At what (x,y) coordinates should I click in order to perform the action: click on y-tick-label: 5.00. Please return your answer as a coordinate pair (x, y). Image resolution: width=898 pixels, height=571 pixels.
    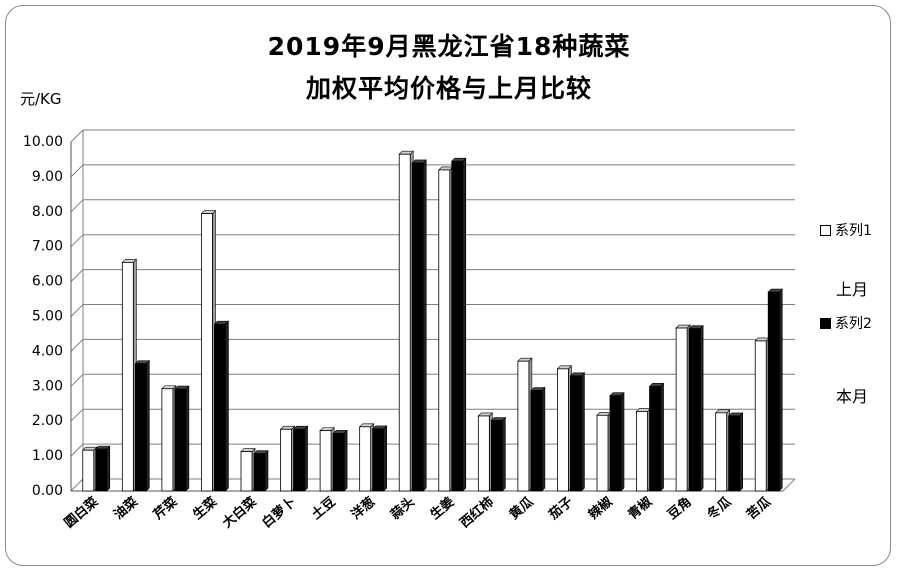
    Looking at the image, I should click on (47, 317).